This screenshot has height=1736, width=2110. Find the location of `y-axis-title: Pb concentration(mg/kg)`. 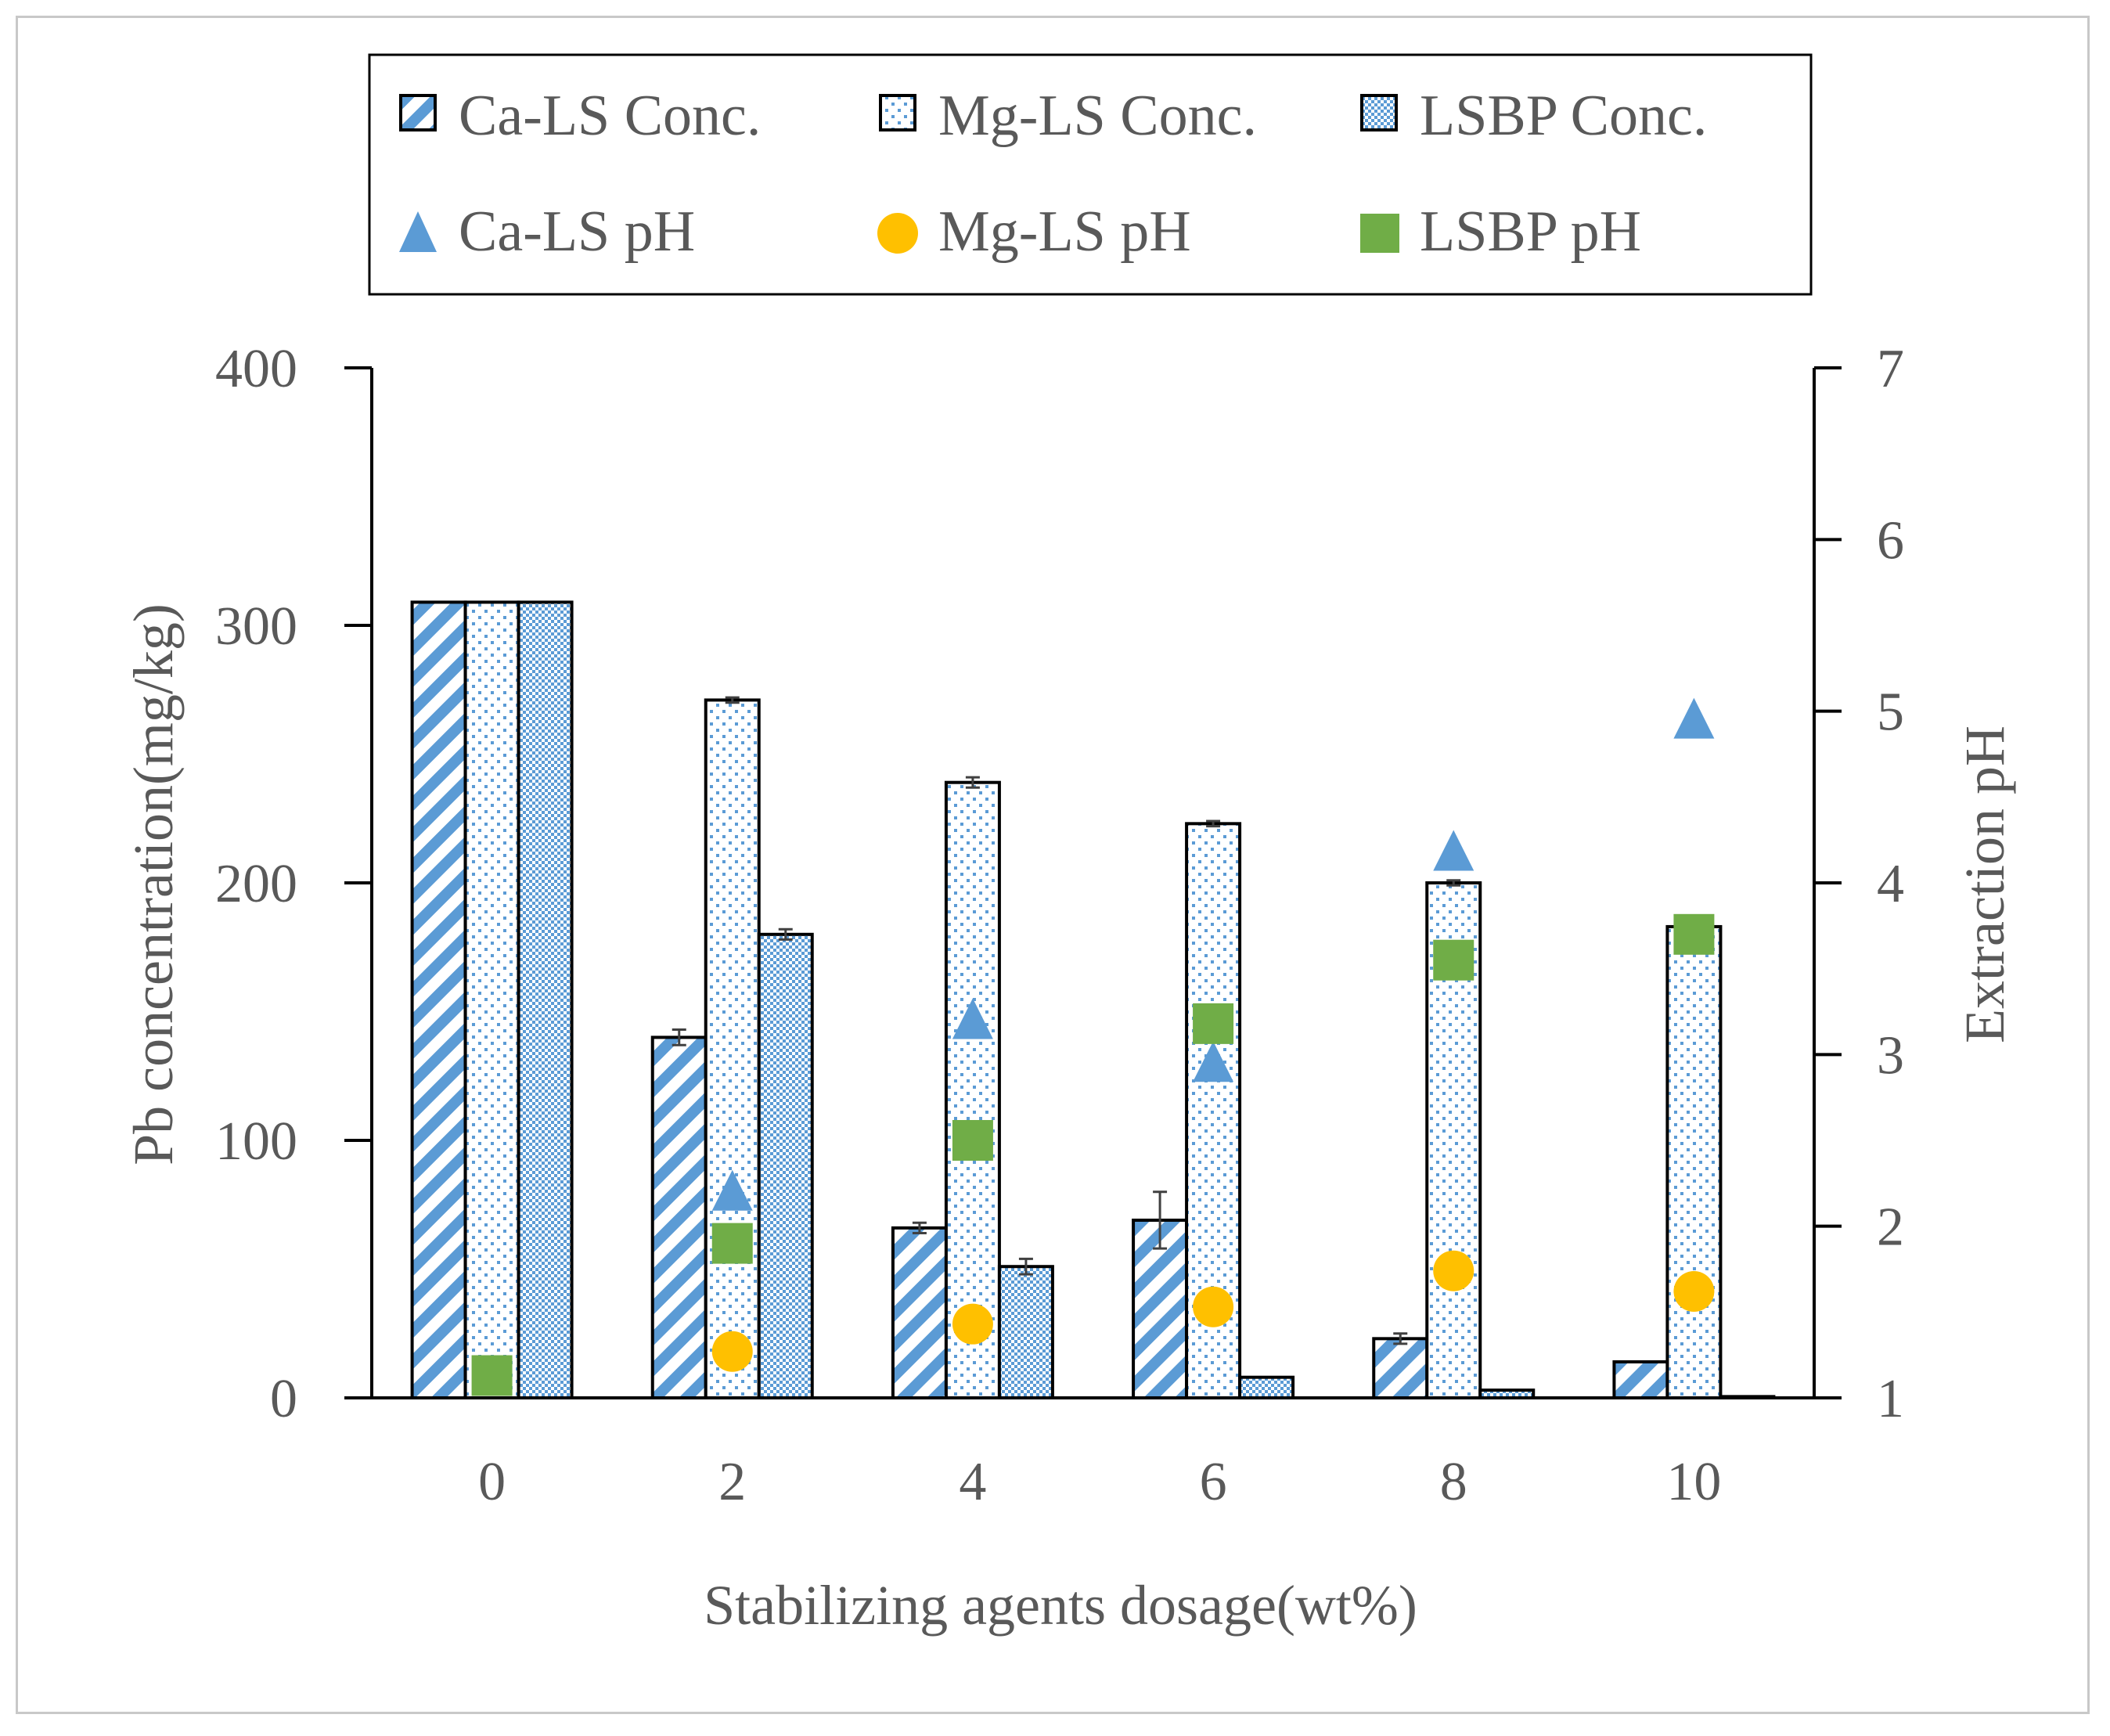

y-axis-title: Pb concentration(mg/kg) is located at coordinates (153, 884).